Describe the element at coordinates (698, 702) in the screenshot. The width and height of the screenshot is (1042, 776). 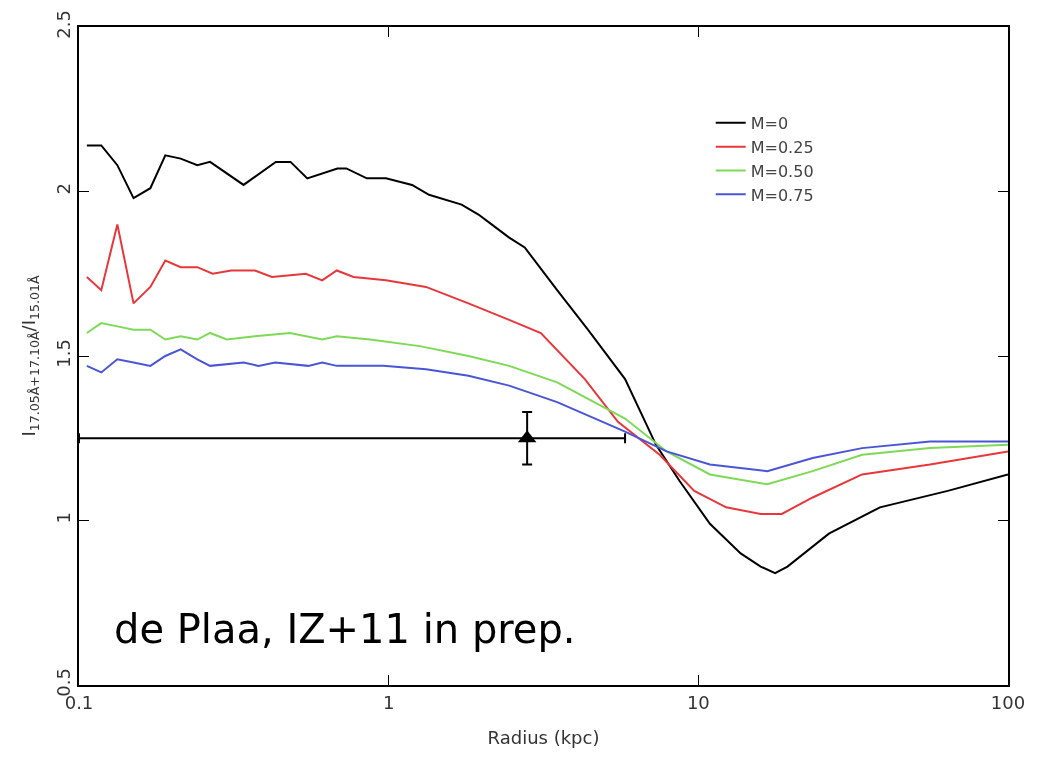
I see `x-tick-label: 10` at that location.